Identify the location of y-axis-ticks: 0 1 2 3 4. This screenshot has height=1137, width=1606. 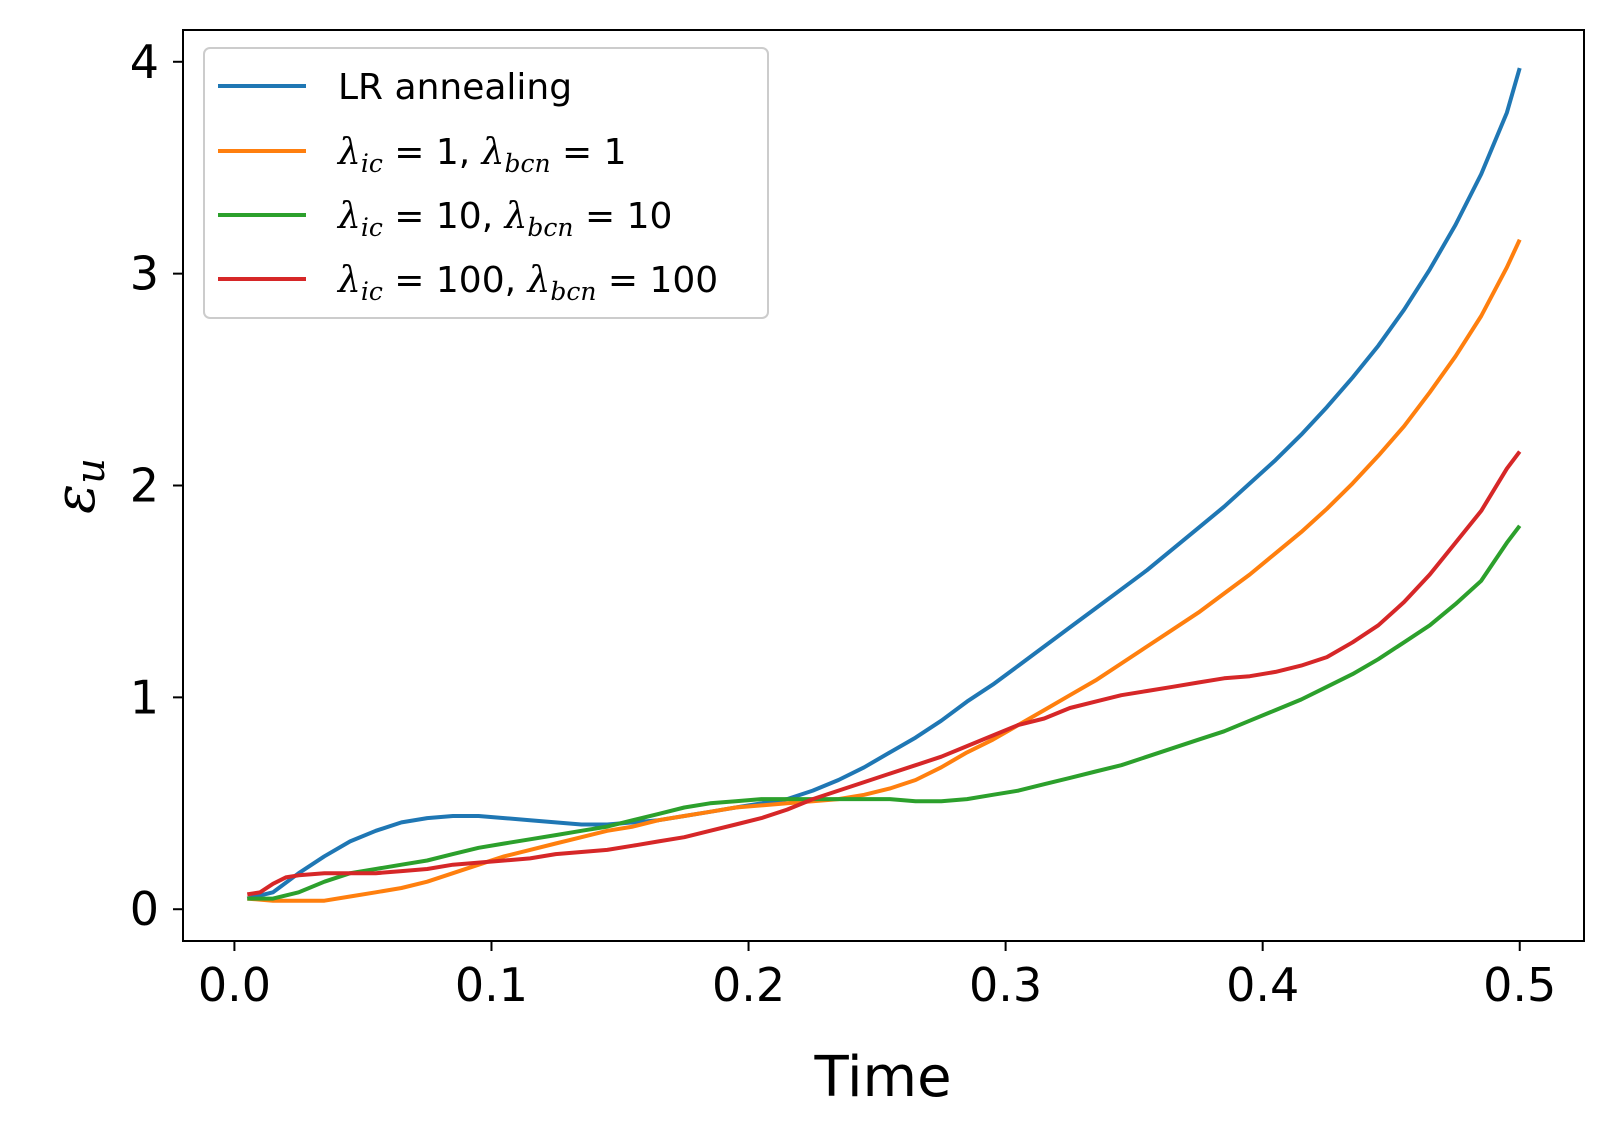
(156, 485).